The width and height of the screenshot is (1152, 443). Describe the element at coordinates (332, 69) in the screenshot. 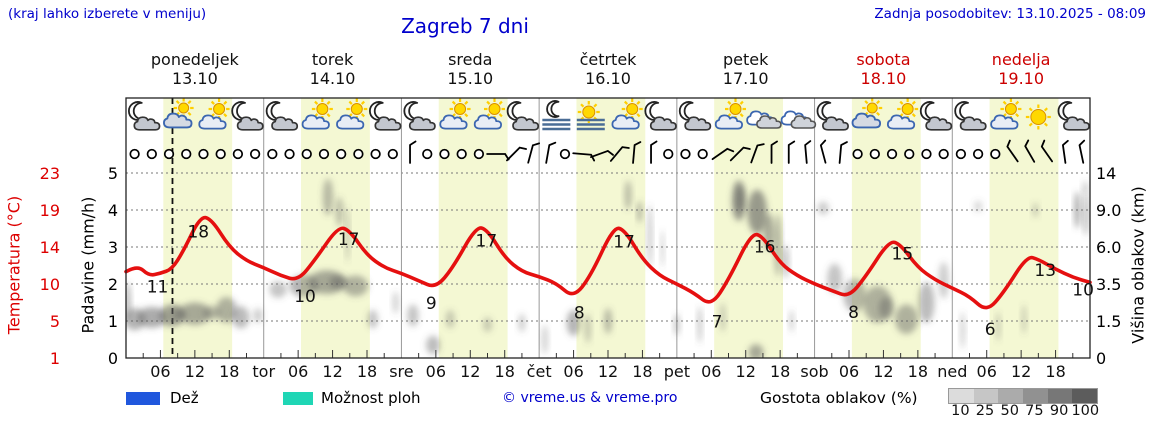

I see `day-header-torek: torek 14.10` at that location.